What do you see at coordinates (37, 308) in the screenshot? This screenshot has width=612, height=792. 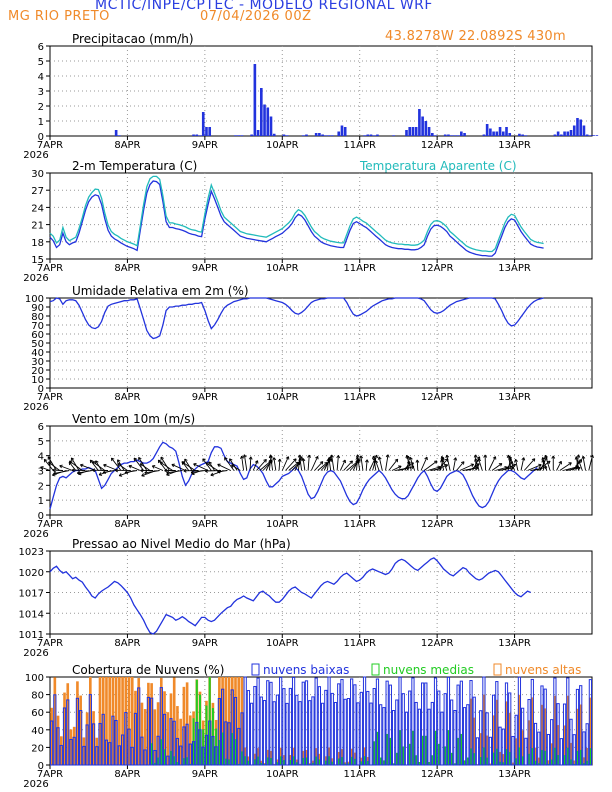 I see `y-tick-label: 90` at bounding box center [37, 308].